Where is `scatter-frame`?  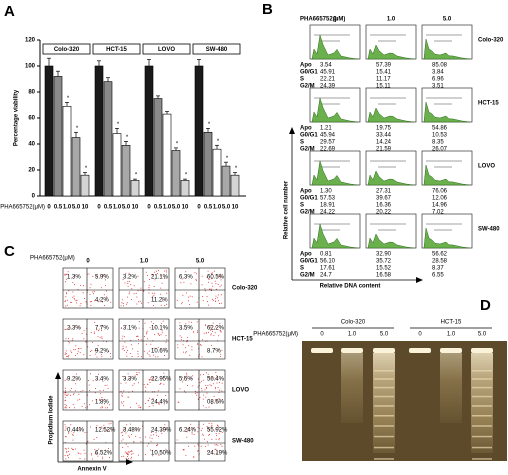
scatter-frame is located at coordinates (144, 390).